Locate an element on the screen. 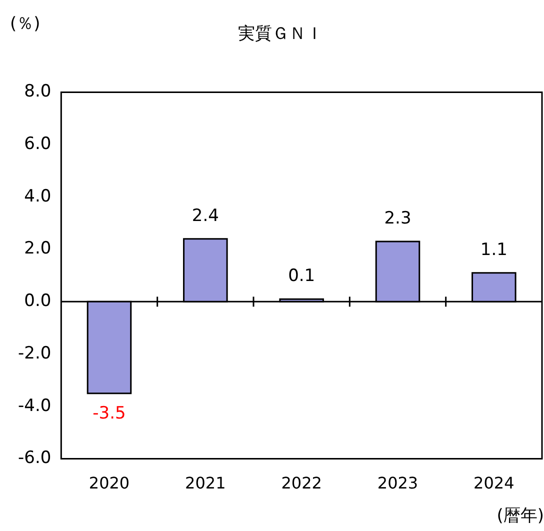  x-tick-label: 2021 is located at coordinates (205, 483).